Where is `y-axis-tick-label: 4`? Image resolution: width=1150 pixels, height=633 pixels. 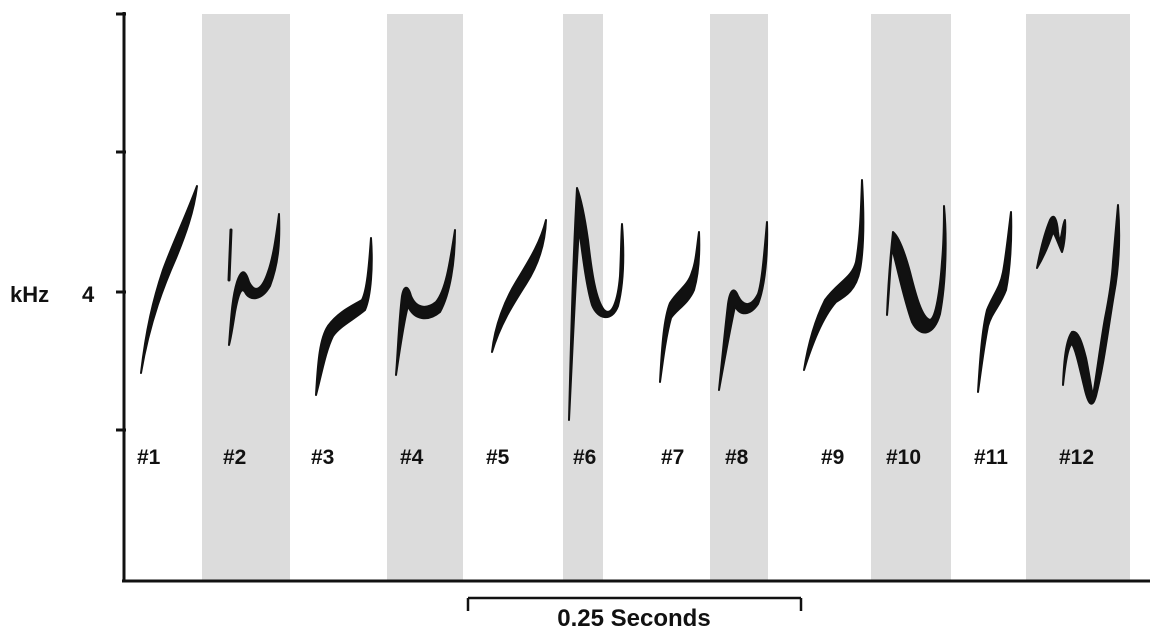 y-axis-tick-label: 4 is located at coordinates (88, 294).